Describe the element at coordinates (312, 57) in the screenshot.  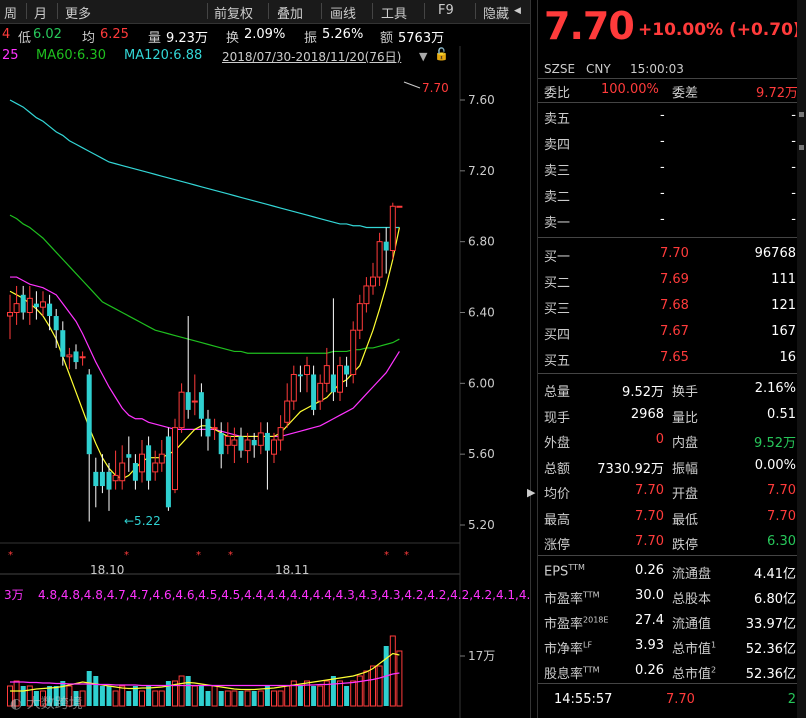
I see `date-range: 2018/07/30-2018/11/20(76日)` at that location.